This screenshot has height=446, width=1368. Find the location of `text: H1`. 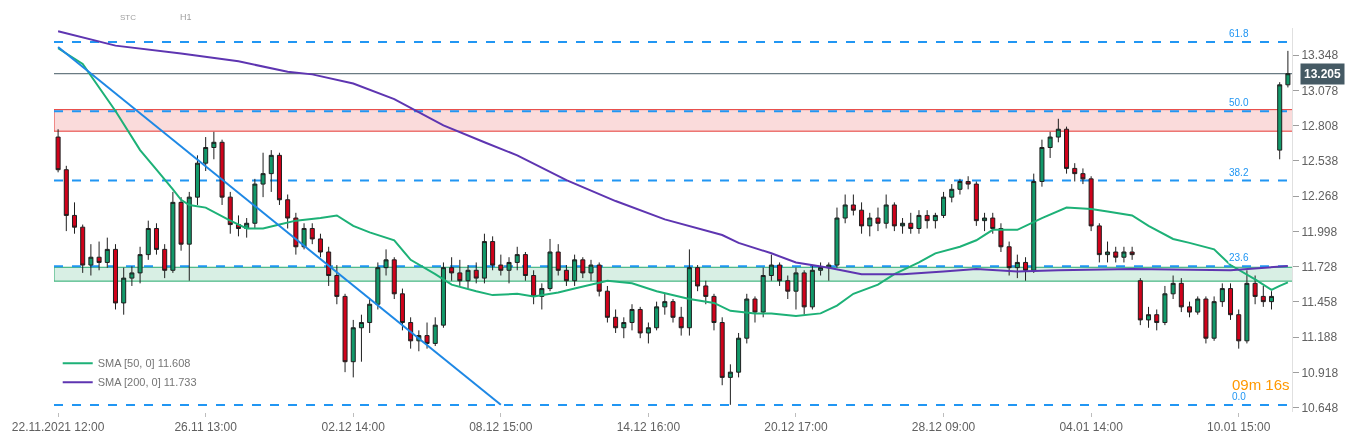

text: H1 is located at coordinates (186, 17).